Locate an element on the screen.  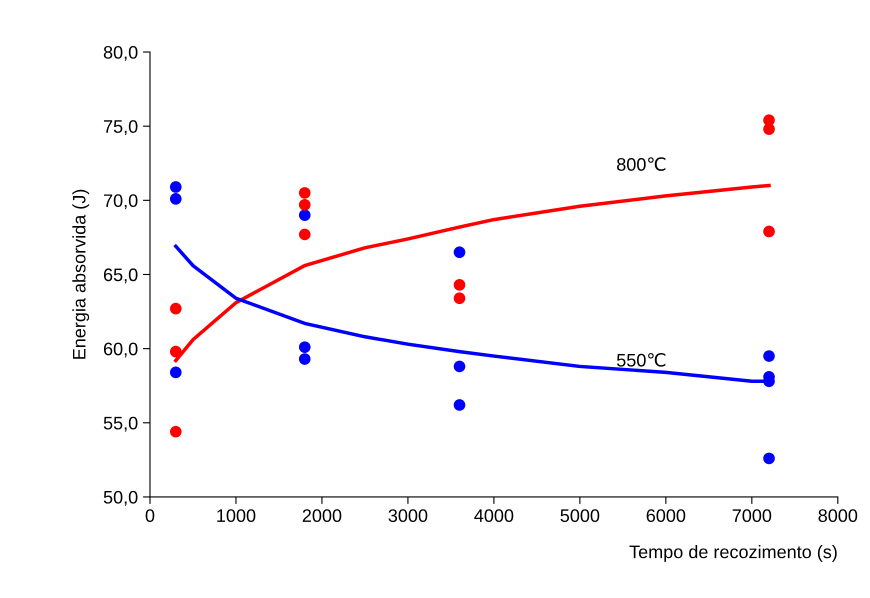
x-tick-label: 2000 is located at coordinates (322, 515).